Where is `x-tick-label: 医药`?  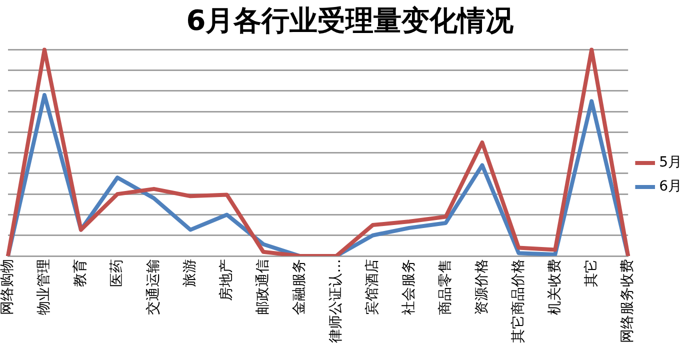
x-tick-label: 医药 is located at coordinates (117, 273).